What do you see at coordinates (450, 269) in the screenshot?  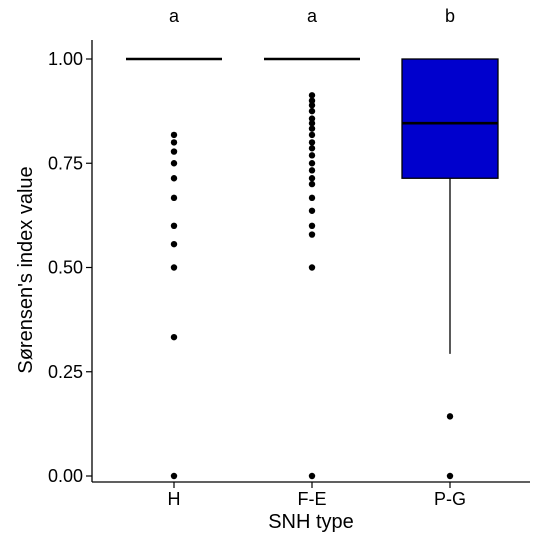 I see `box-p-g` at bounding box center [450, 269].